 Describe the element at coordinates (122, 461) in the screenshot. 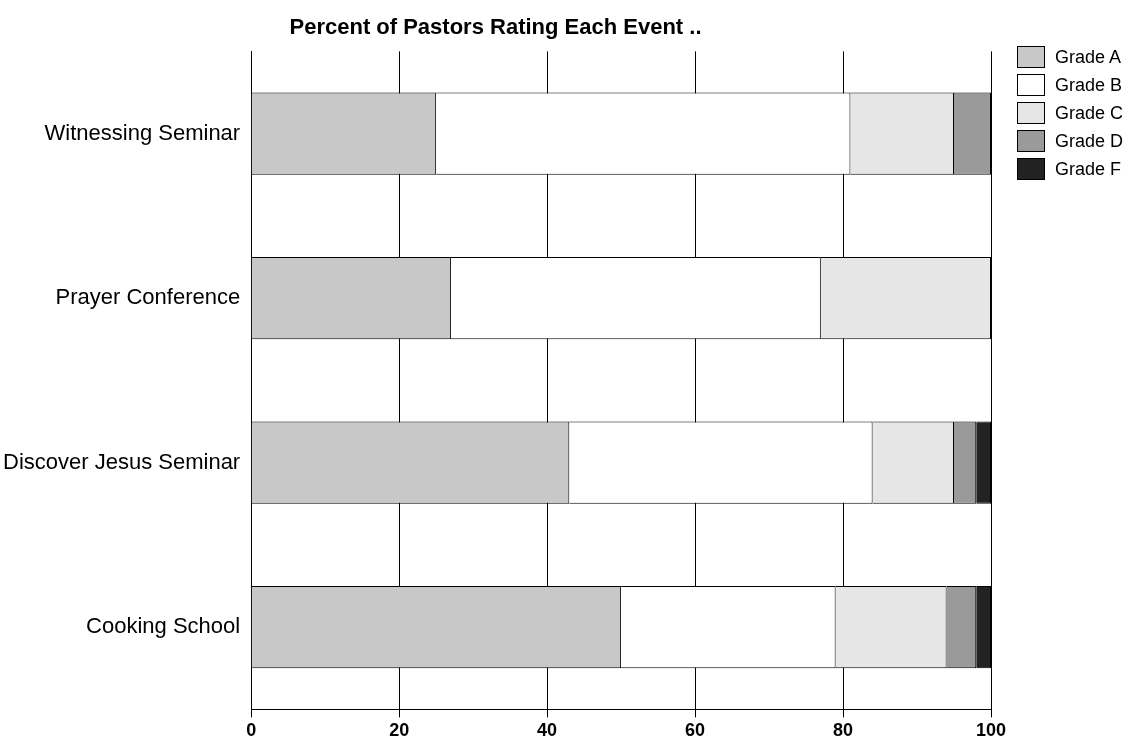

I see `y-tick-label: Discover Jesus Seminar` at that location.